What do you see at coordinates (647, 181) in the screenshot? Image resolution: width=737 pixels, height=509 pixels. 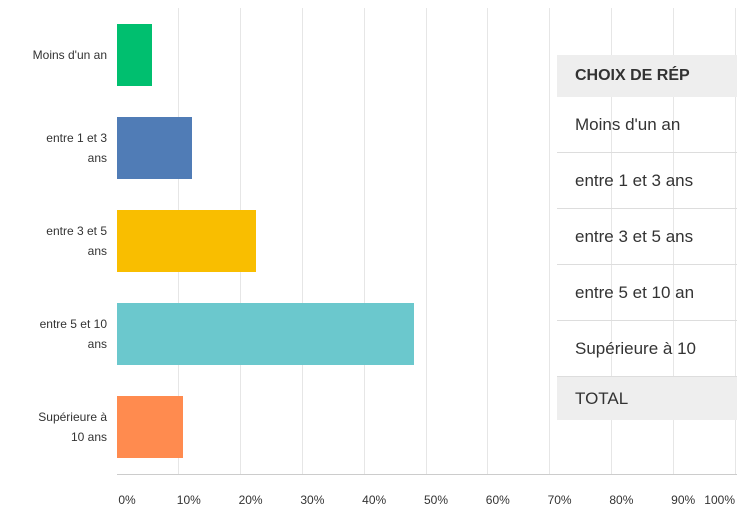 I see `table-row: entre 1 et 3 ans` at bounding box center [647, 181].